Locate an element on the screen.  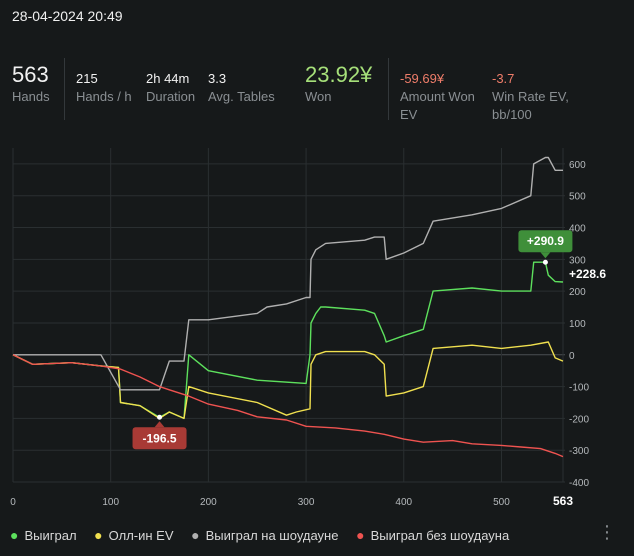
annotation-label: +290.9 is located at coordinates (545, 241).